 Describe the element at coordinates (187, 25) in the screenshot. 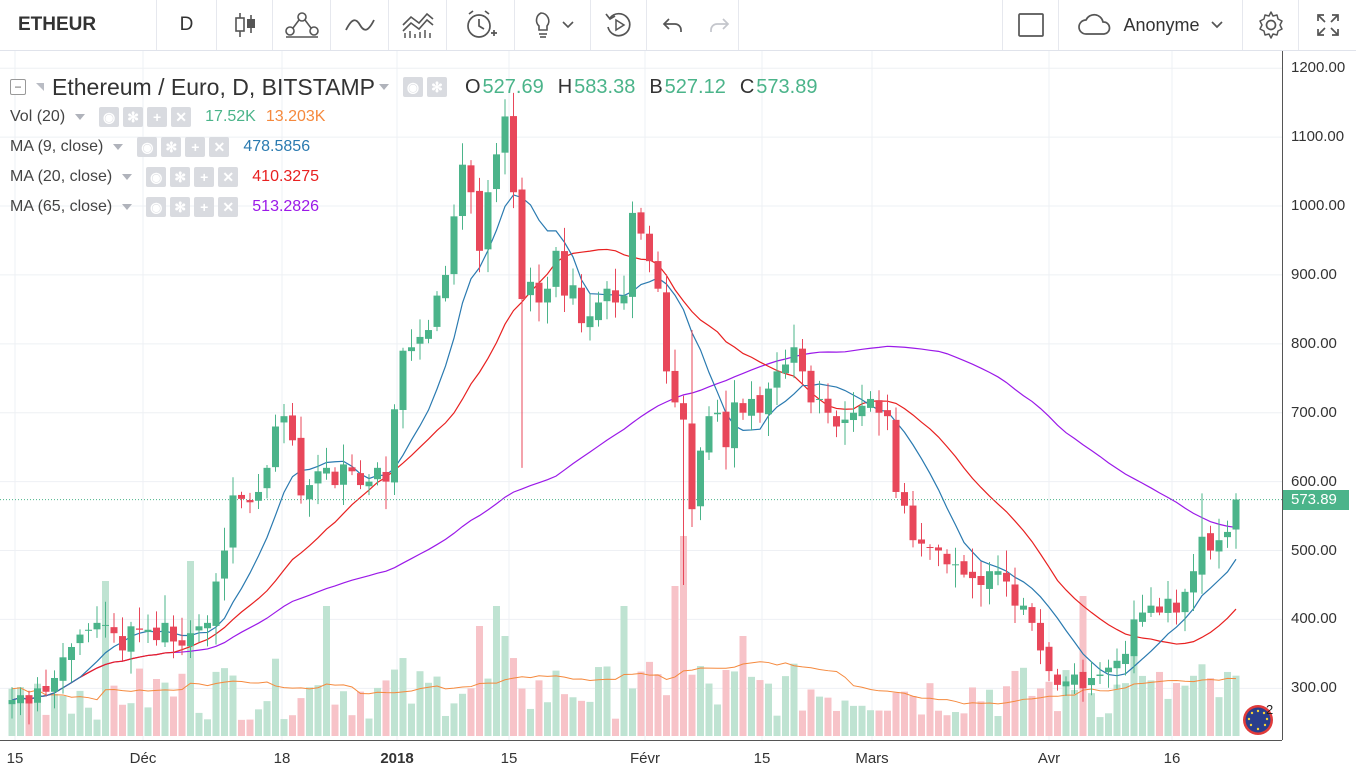

I see `interval-button: D` at that location.